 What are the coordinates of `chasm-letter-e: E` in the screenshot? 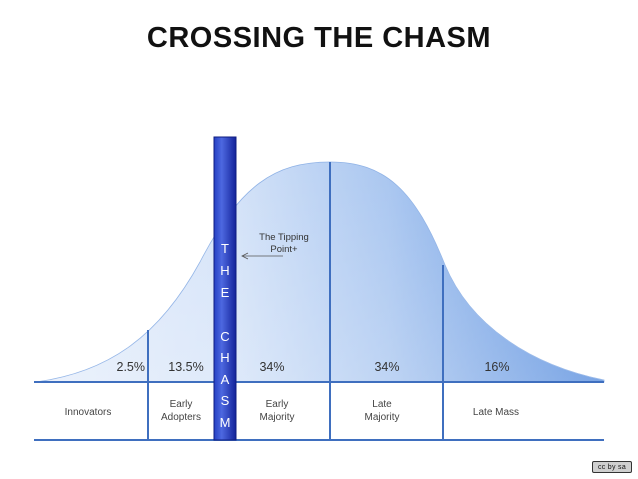 It's located at (225, 292).